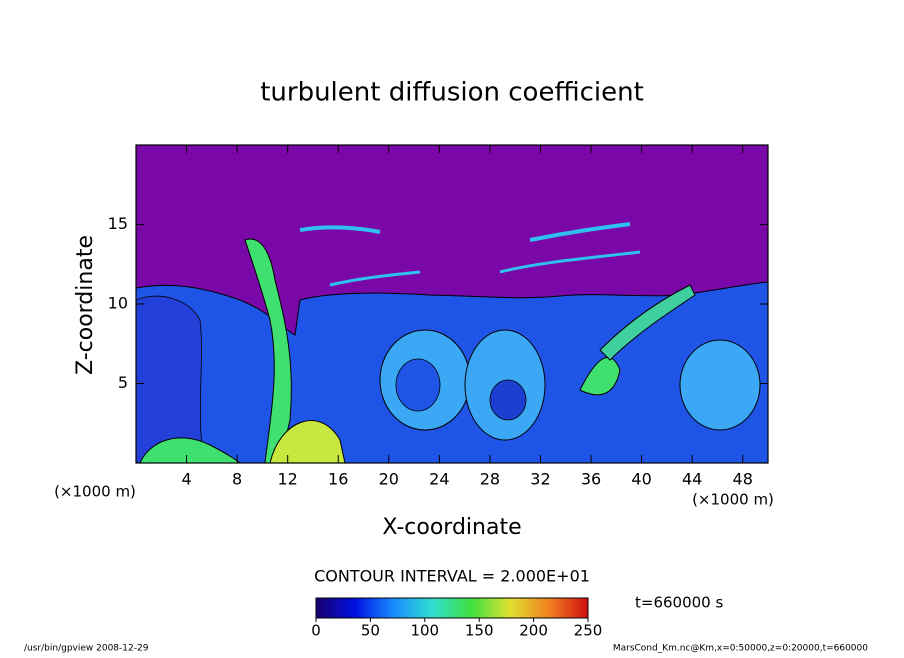  Describe the element at coordinates (452, 93) in the screenshot. I see `chart-title: turbulent diffusion coefficient` at that location.